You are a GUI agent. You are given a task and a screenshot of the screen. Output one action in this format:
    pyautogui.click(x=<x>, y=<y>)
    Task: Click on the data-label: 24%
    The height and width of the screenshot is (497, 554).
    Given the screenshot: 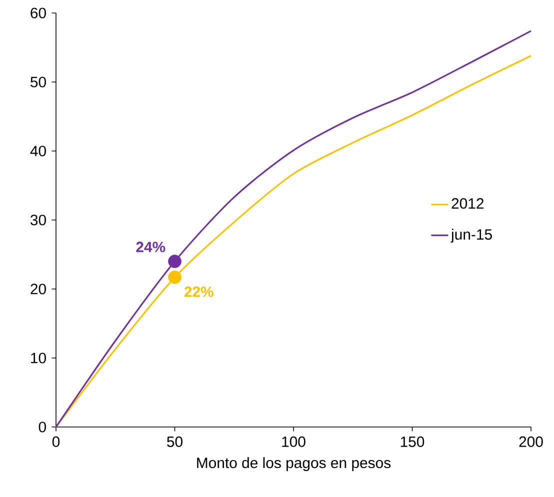 What is the action you would take?
    pyautogui.click(x=151, y=247)
    